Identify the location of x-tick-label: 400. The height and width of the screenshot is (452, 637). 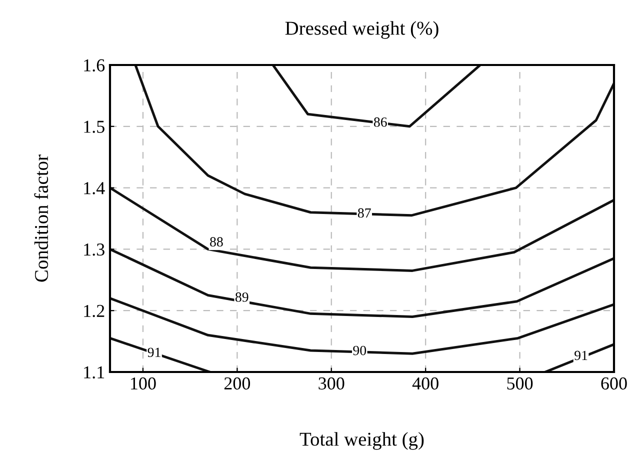
(425, 383).